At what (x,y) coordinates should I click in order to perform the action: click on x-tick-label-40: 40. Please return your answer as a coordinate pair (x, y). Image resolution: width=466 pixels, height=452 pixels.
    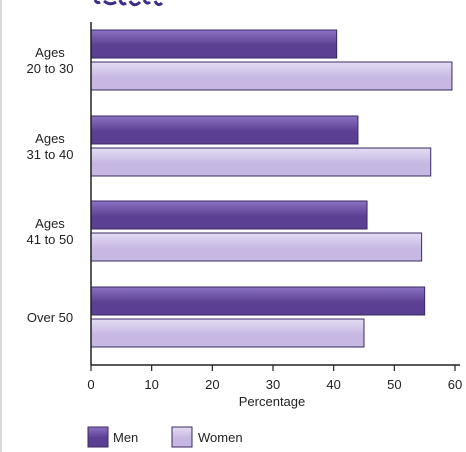
    Looking at the image, I should click on (333, 384).